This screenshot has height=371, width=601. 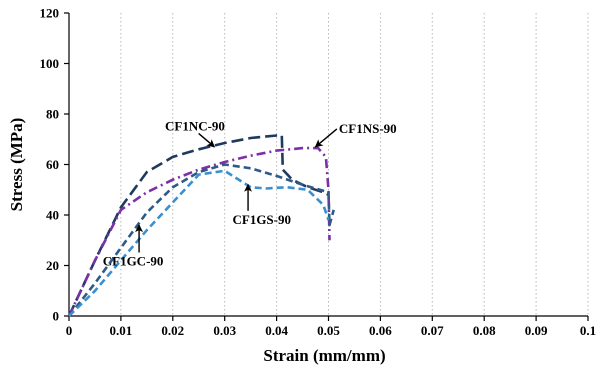 What do you see at coordinates (484, 330) in the screenshot?
I see `x-tick-label: 0.08` at bounding box center [484, 330].